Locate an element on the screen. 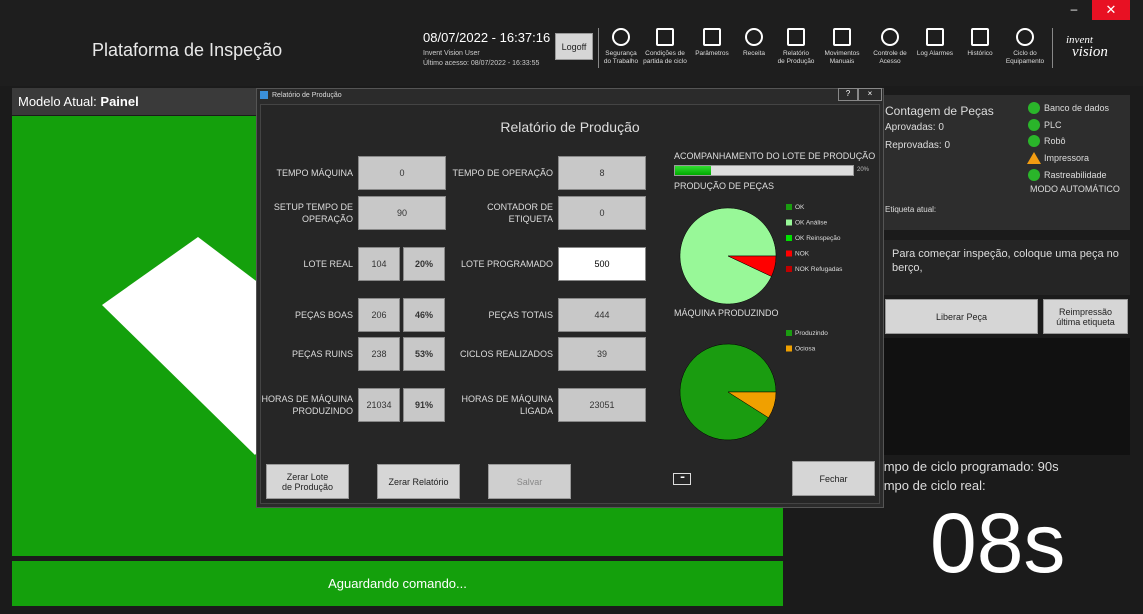  status-label: Impressora is located at coordinates (1067, 158).